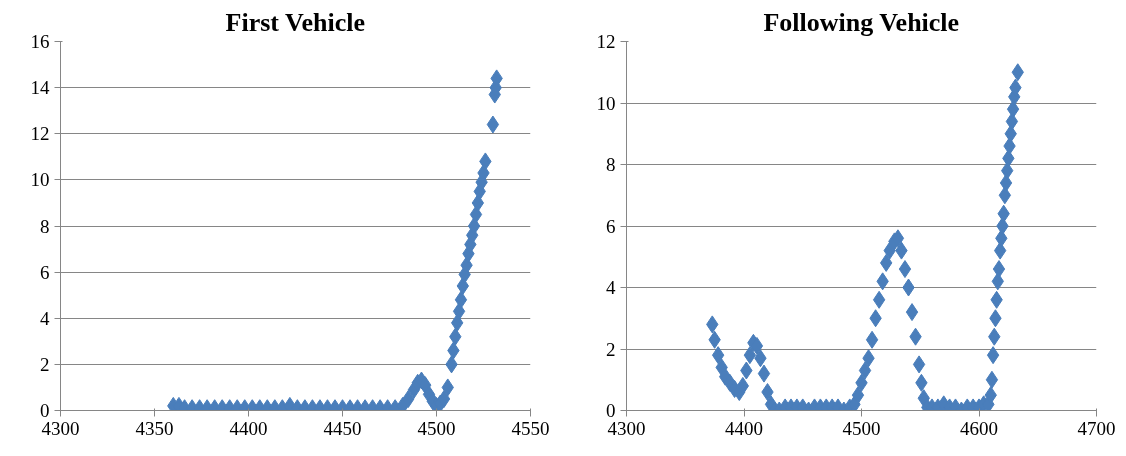 Image resolution: width=1126 pixels, height=456 pixels. Describe the element at coordinates (40, 41) in the screenshot. I see `y-tick-label: 16` at that location.